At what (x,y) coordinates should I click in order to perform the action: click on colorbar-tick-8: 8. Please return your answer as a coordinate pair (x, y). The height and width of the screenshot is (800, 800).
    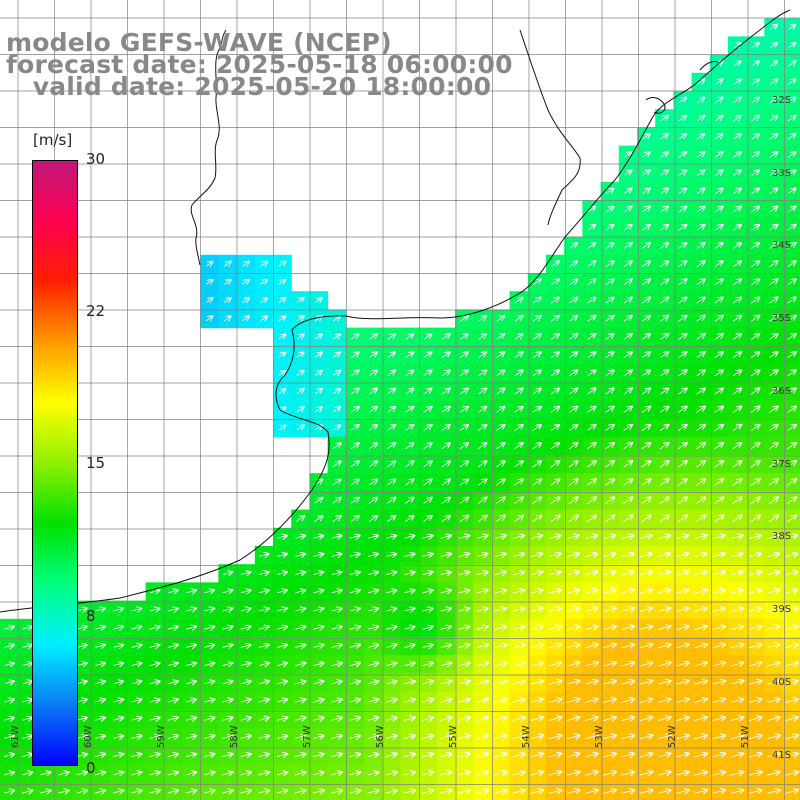
    Looking at the image, I should click on (91, 616).